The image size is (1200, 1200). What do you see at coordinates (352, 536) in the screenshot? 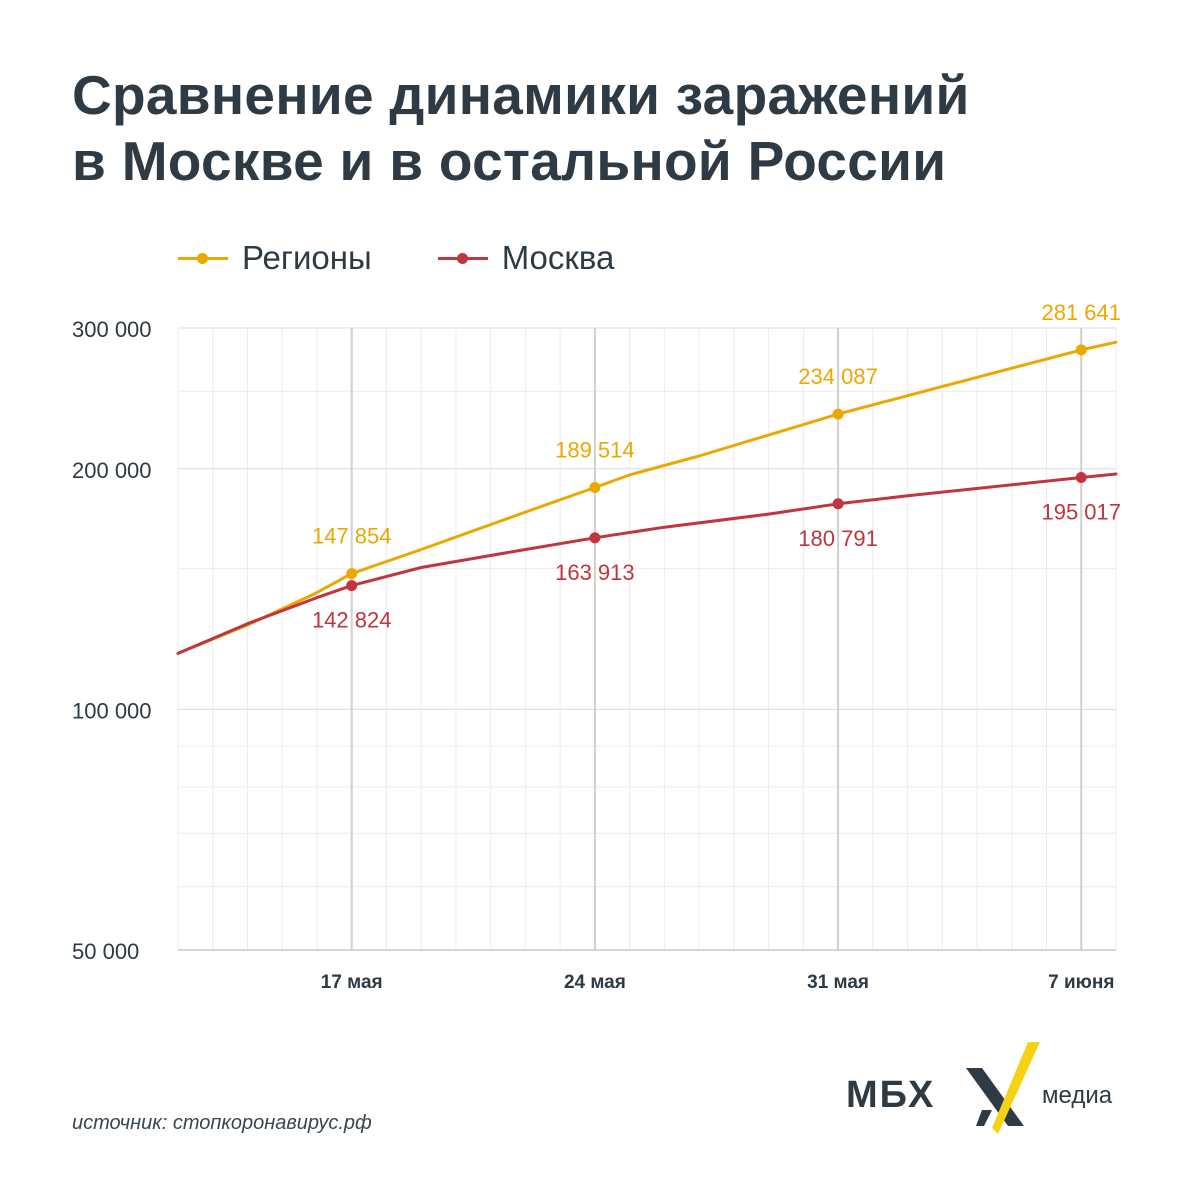
I see `data-label: 147 854` at bounding box center [352, 536].